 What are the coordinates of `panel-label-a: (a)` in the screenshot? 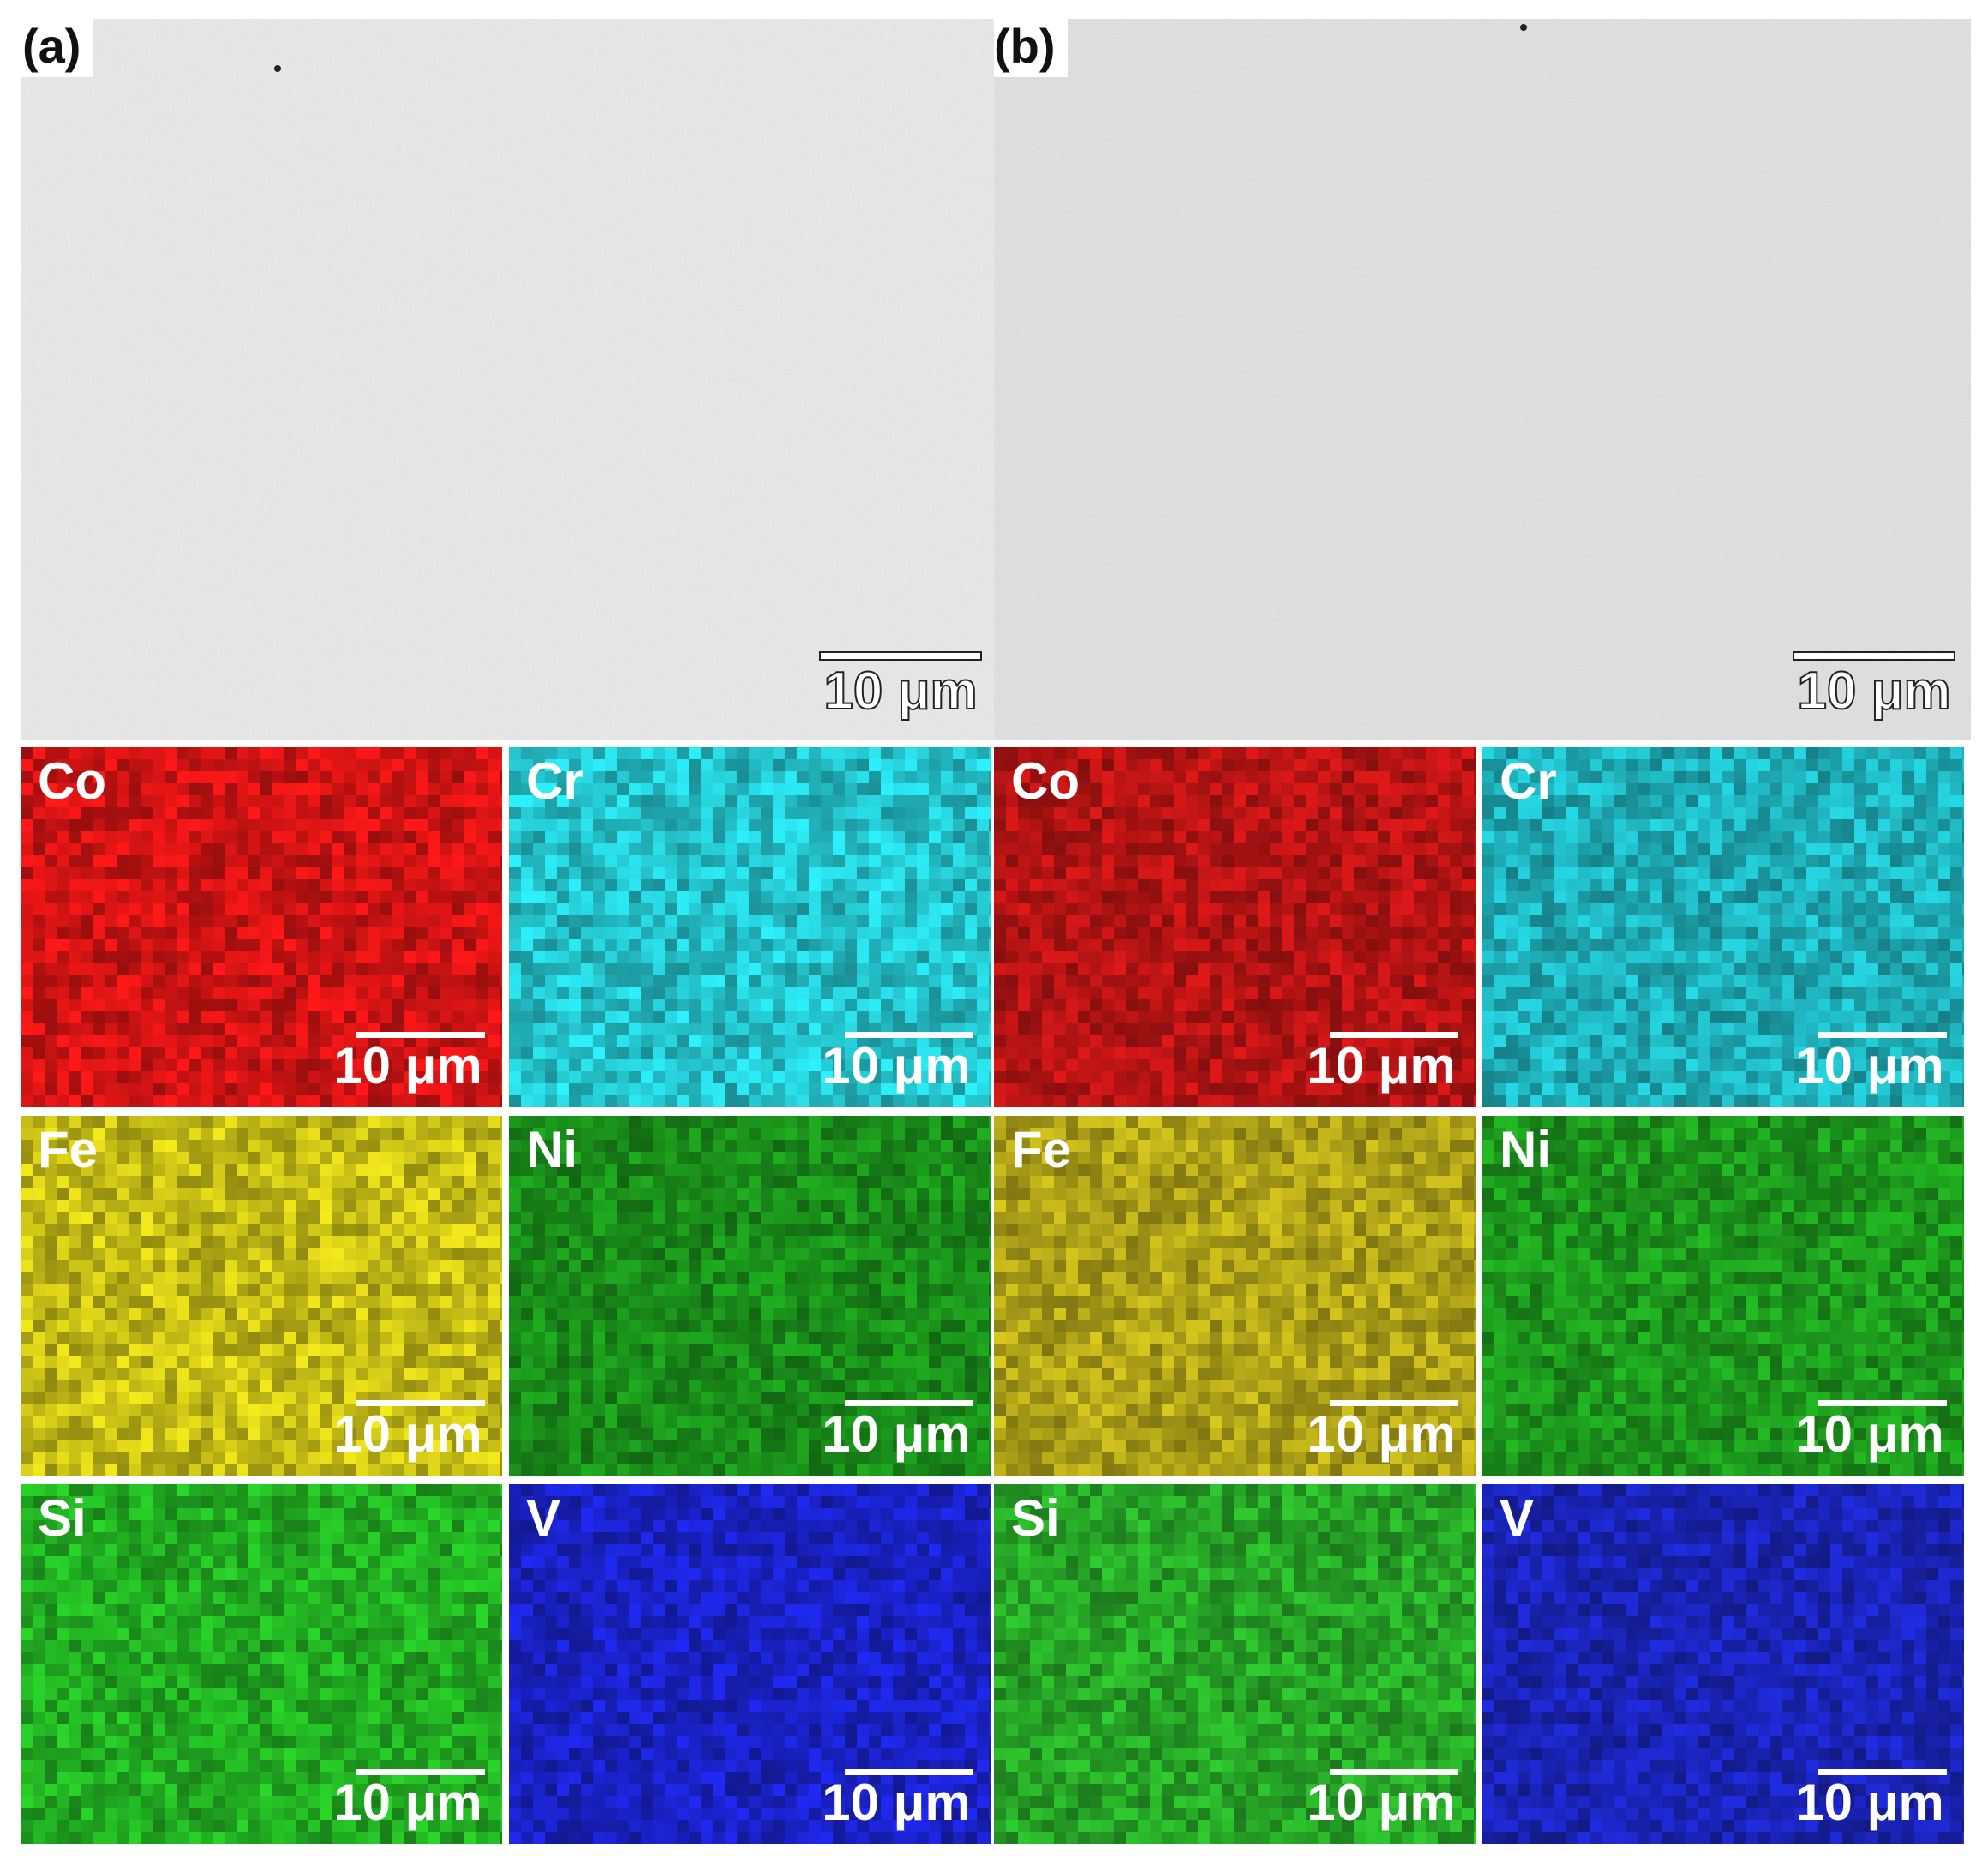 It's located at (57, 48).